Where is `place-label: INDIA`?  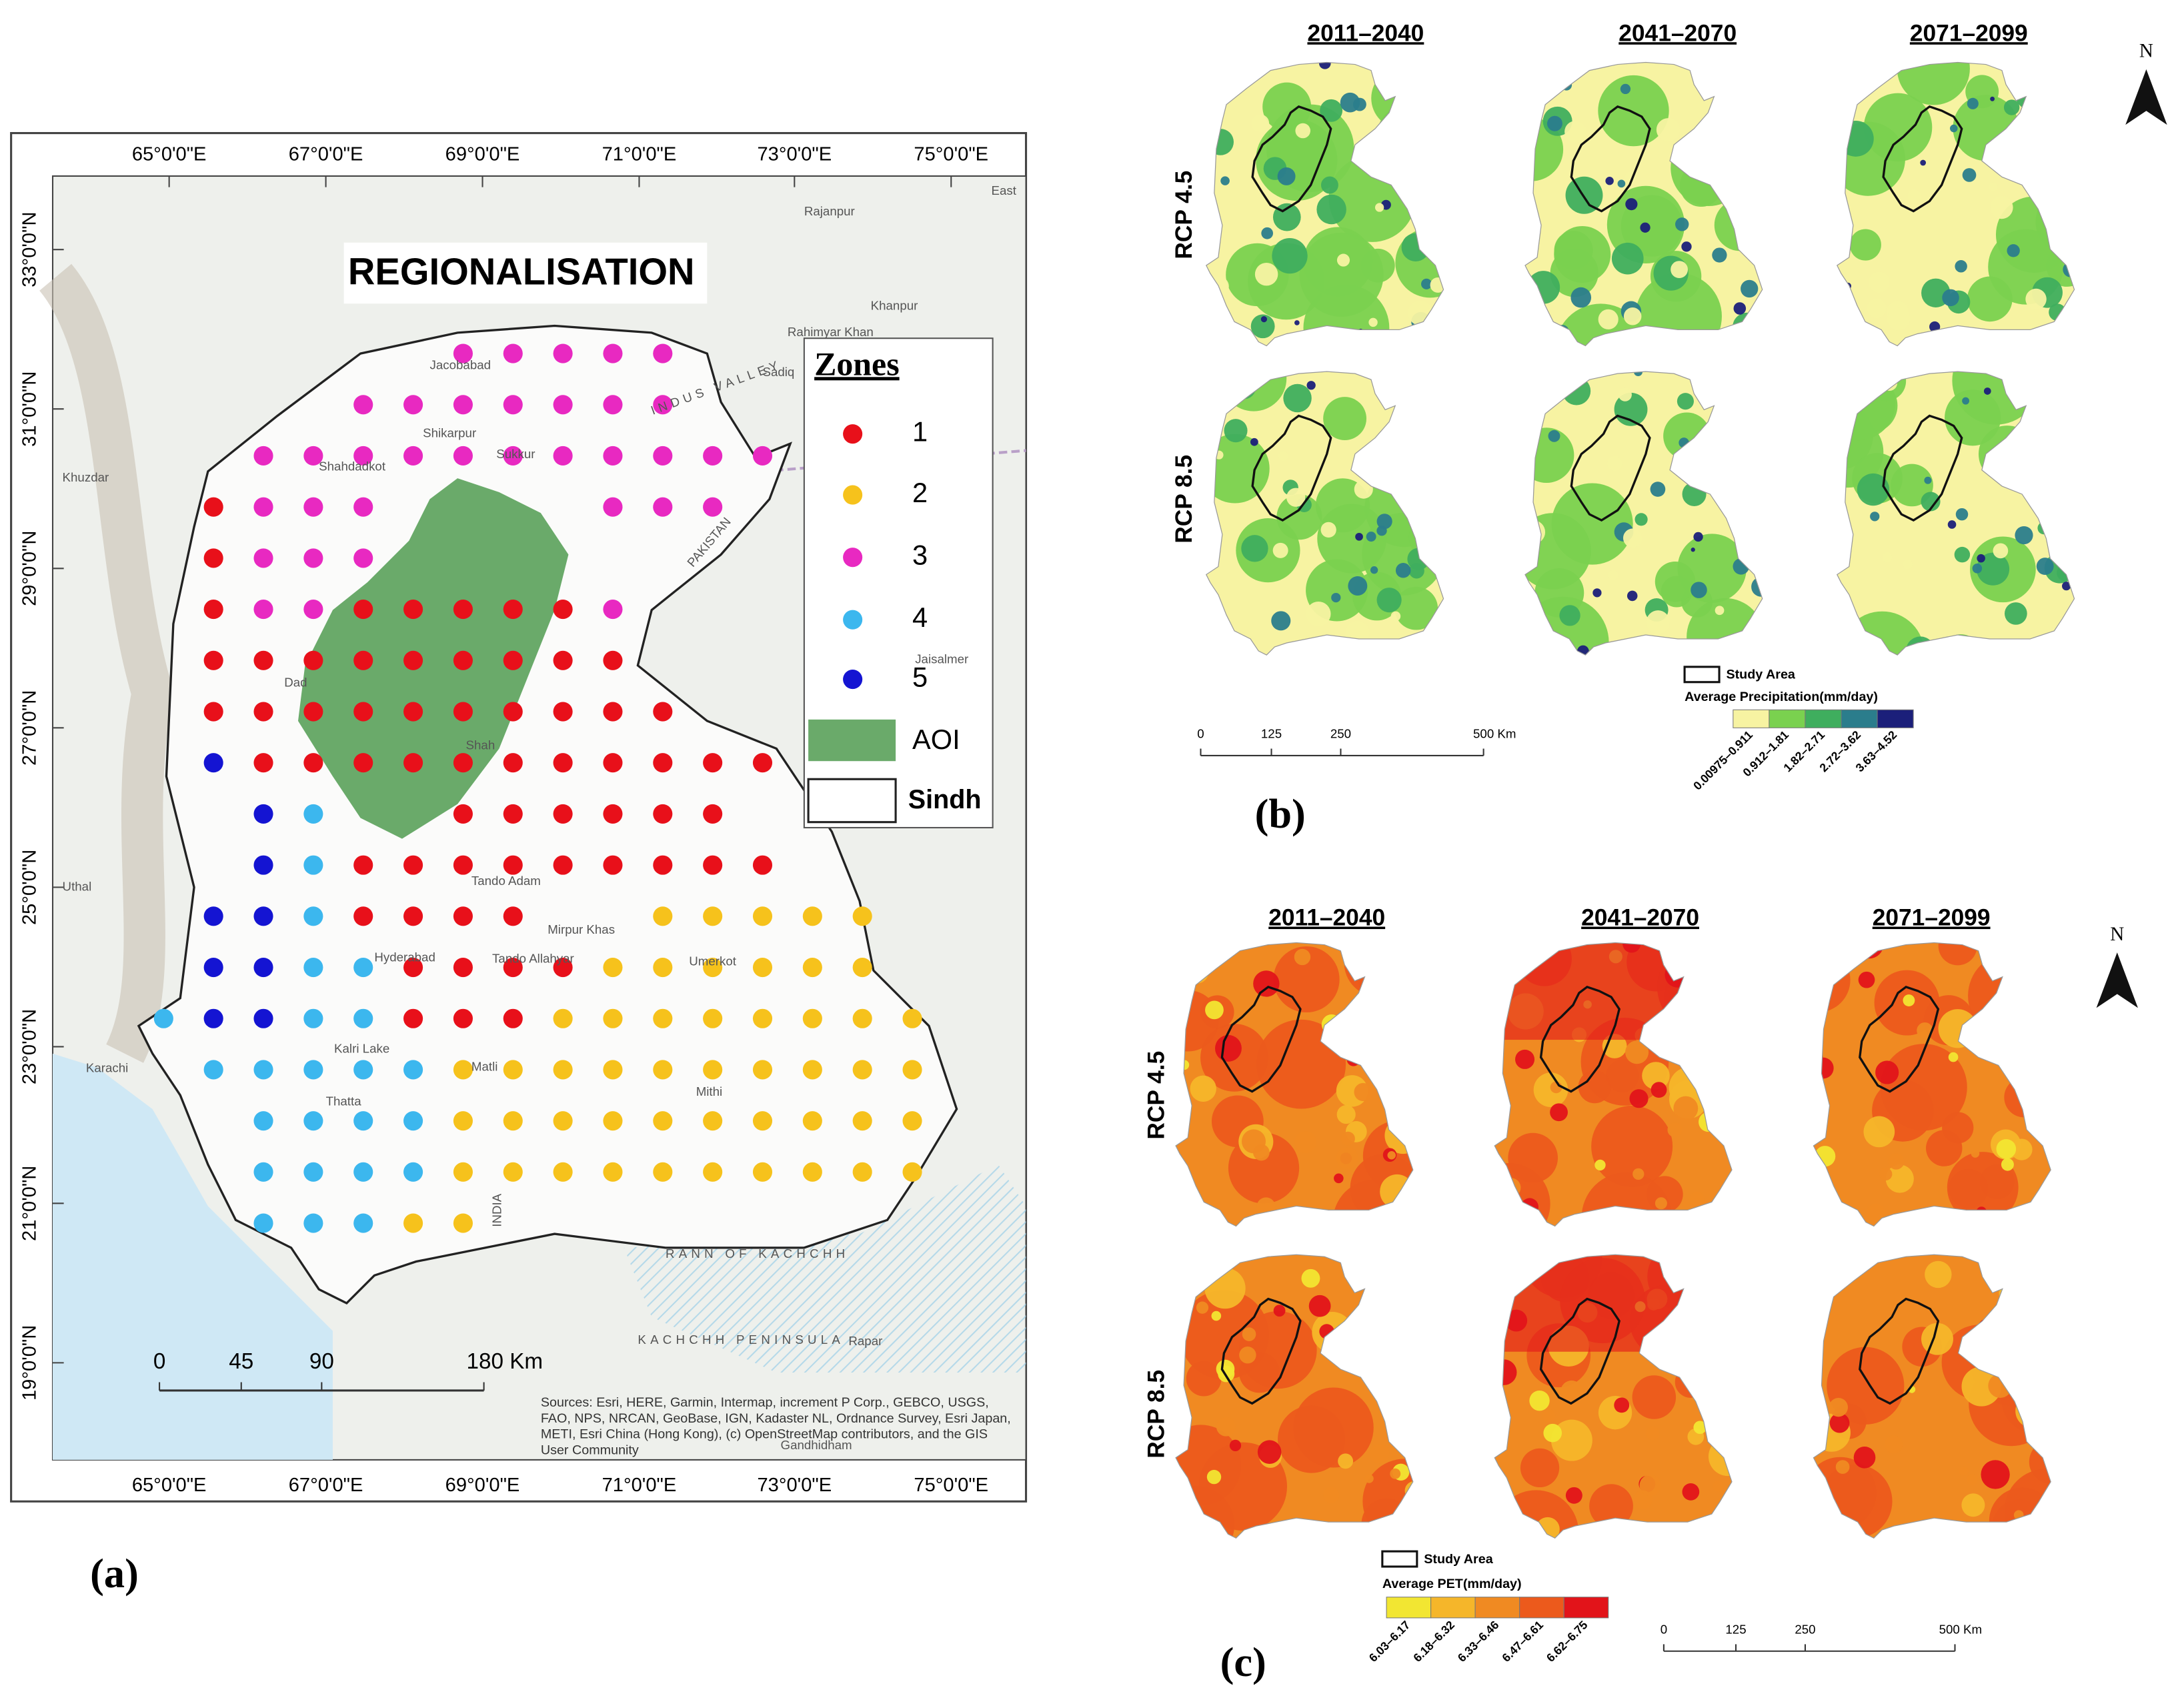
place-label: INDIA is located at coordinates (496, 1209).